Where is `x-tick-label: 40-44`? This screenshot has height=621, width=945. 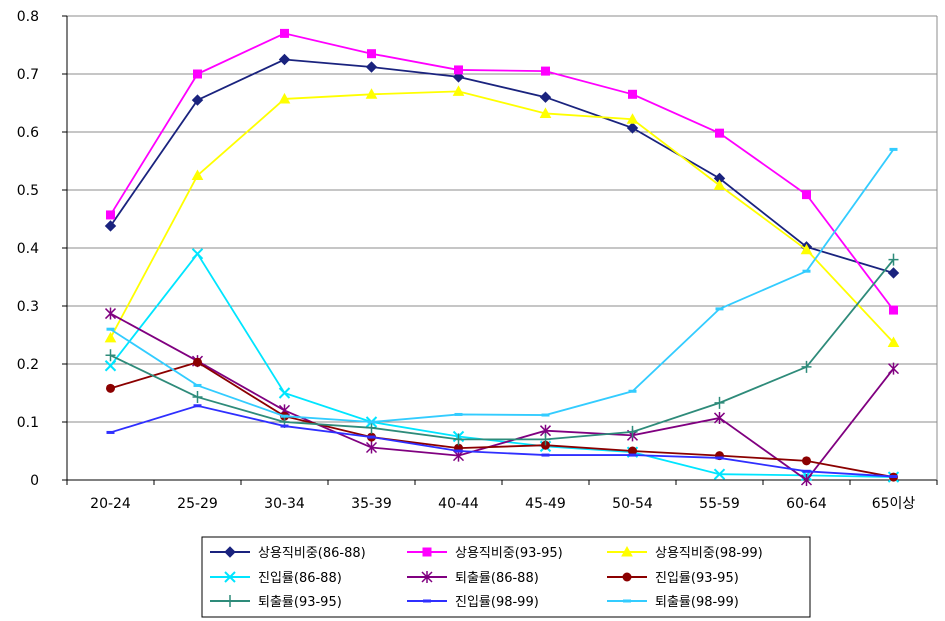 x-tick-label: 40-44 is located at coordinates (458, 504).